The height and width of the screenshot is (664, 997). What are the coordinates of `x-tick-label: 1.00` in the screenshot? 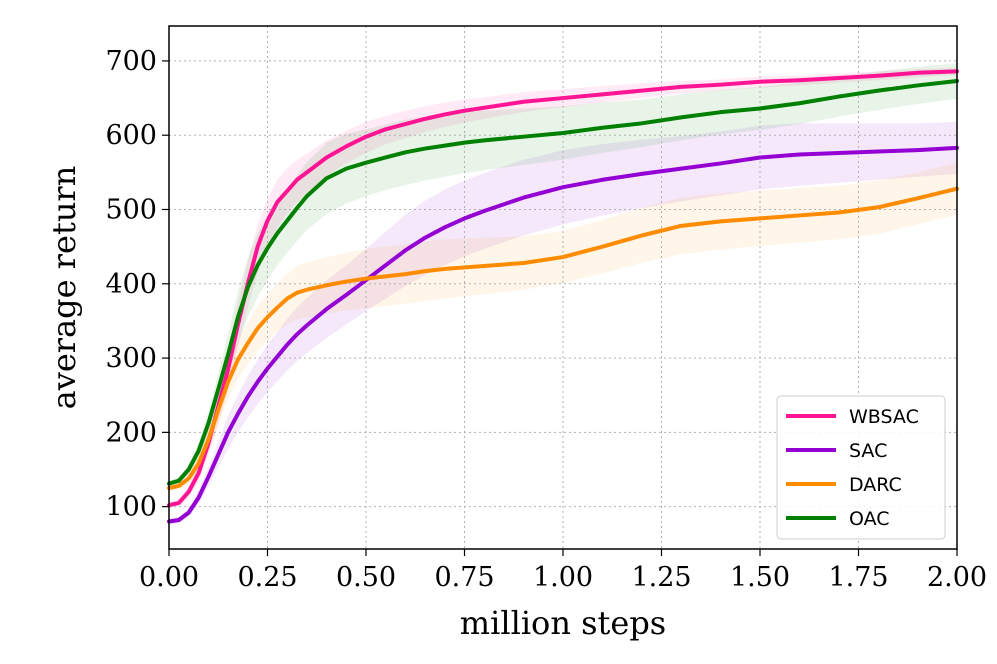 It's located at (563, 577).